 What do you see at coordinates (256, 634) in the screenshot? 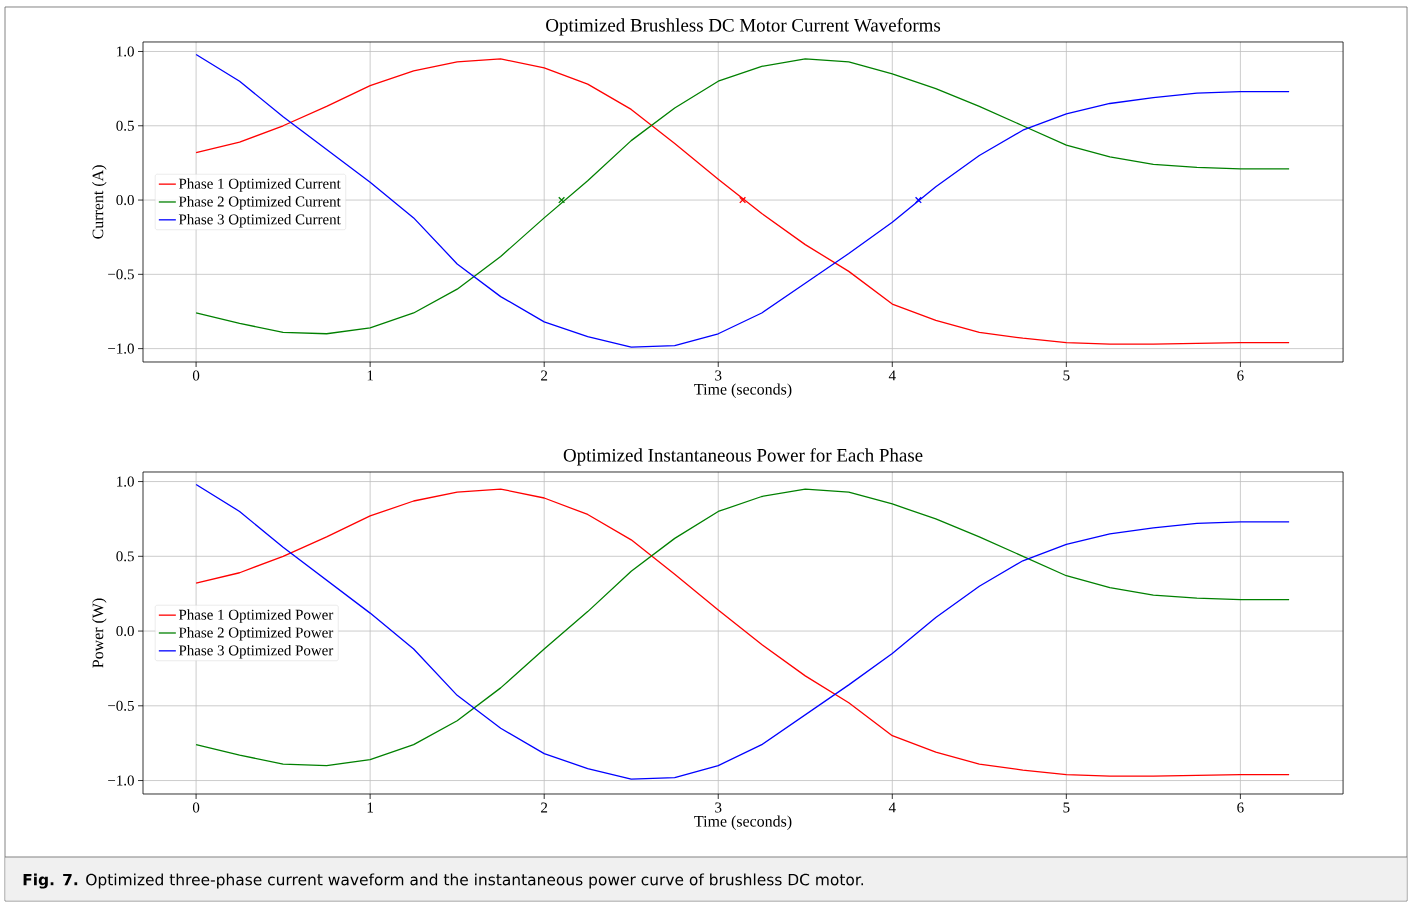
I see `legend-label: Phase 2 Optimized Power` at bounding box center [256, 634].